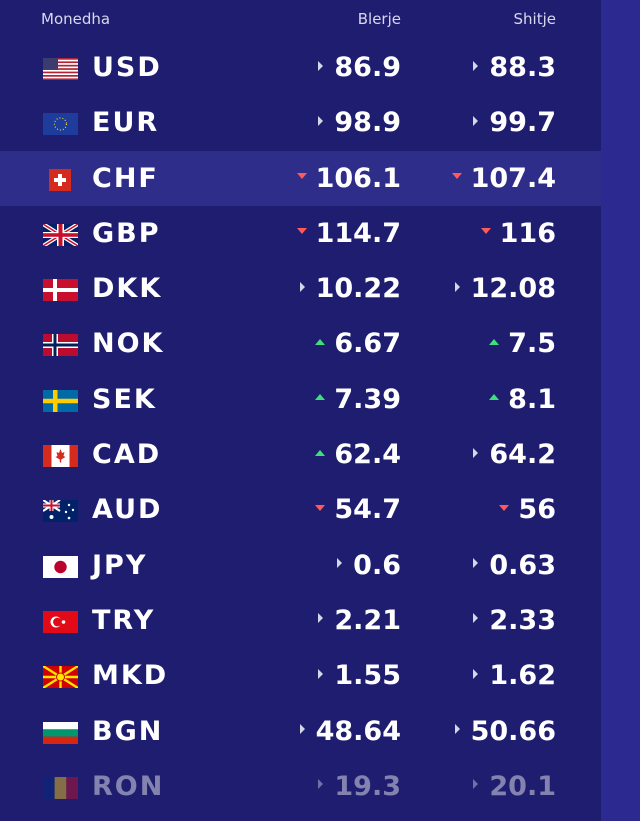  I want to click on sell-value: 1.62, so click(522, 676).